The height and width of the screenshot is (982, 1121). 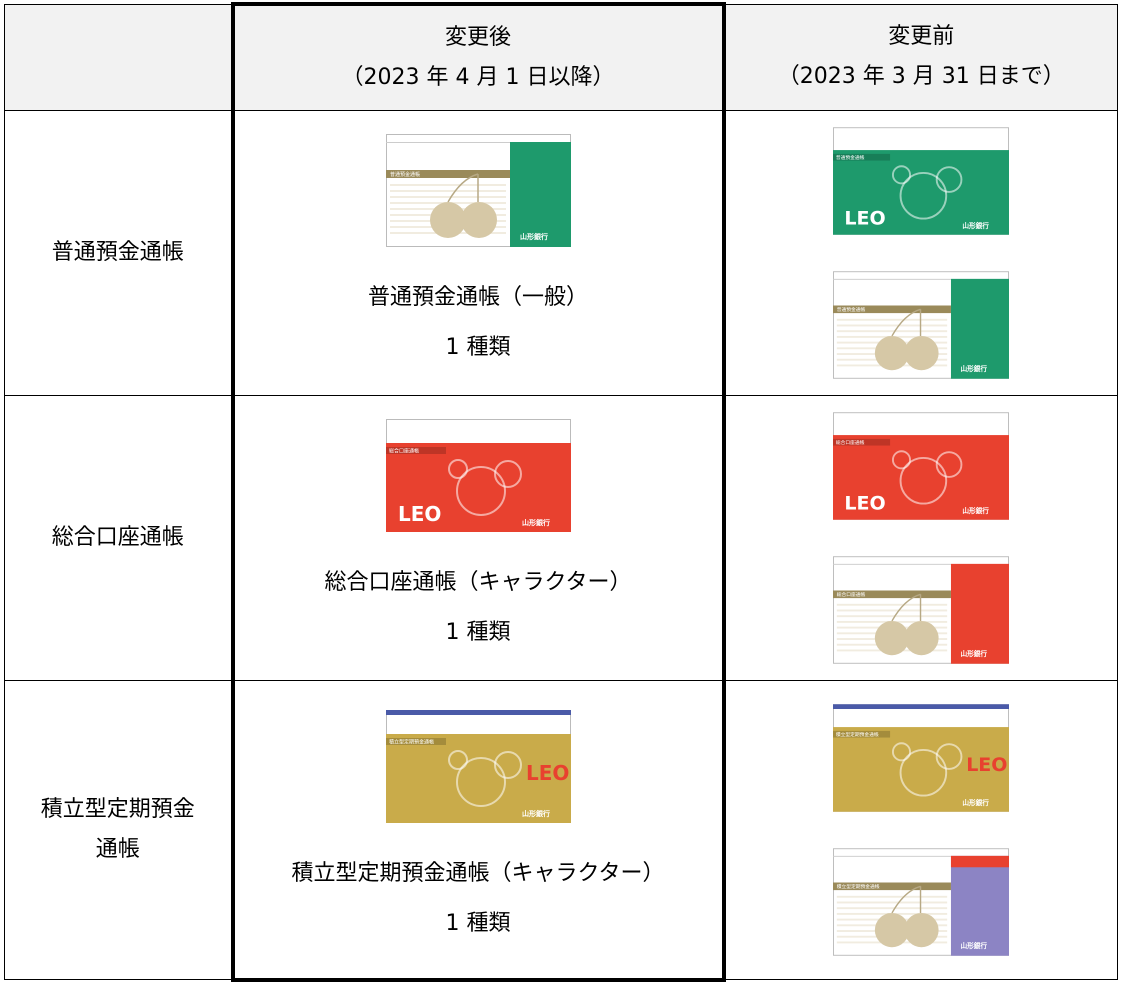 I want to click on row-label: 普通預金通帳, so click(x=117, y=252).